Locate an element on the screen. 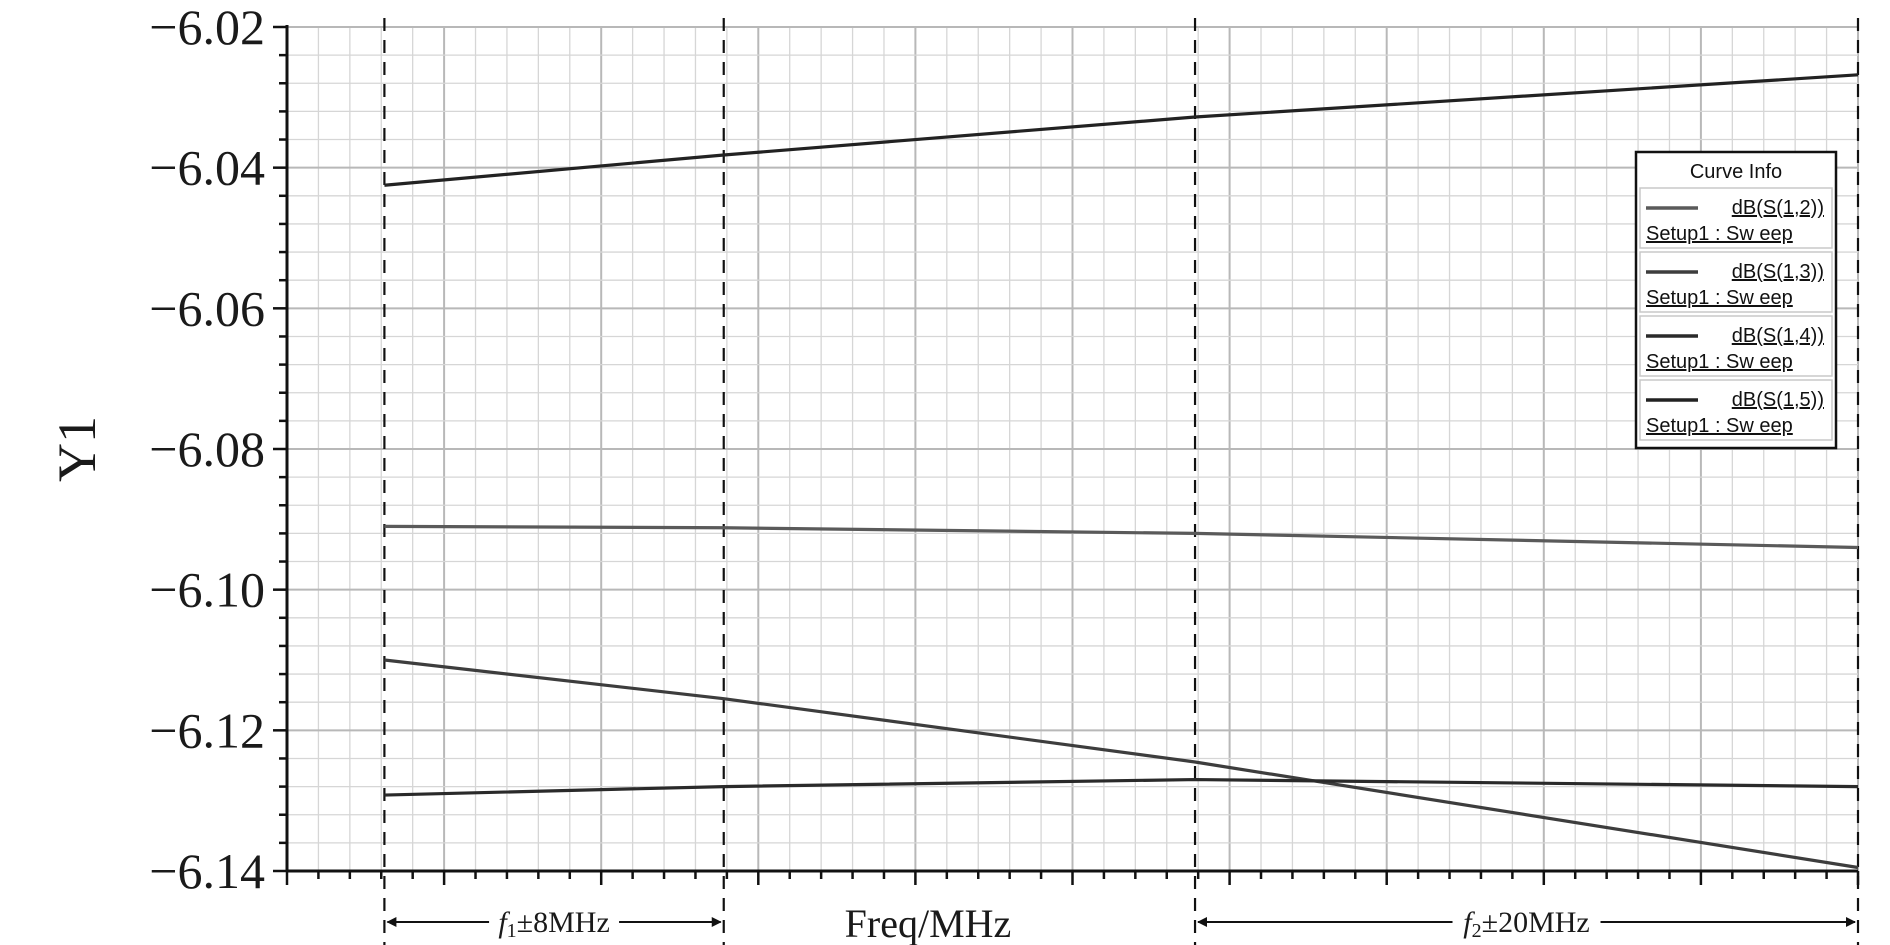 The height and width of the screenshot is (945, 1890). x-axis-title: Freq/MHz is located at coordinates (928, 923).